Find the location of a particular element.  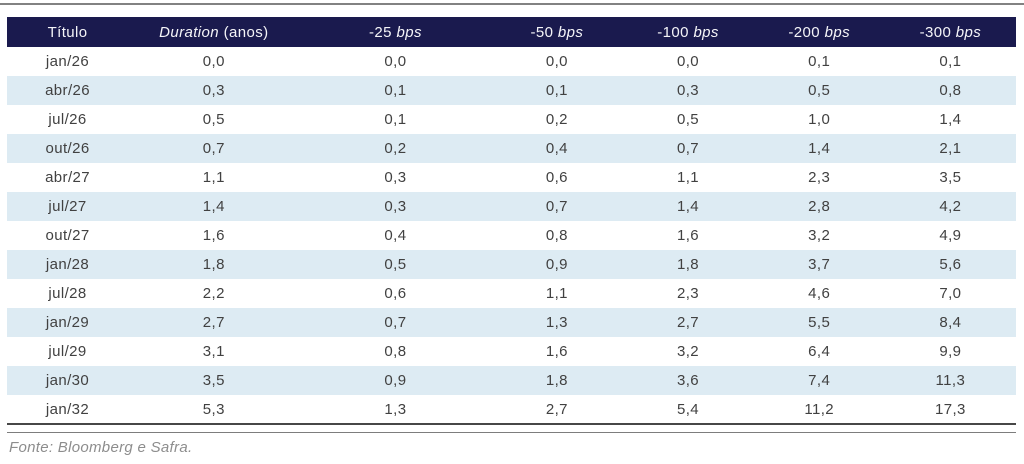

table-row: out/27 1,6 0,4 0,8 1,6 3,2 4,9 is located at coordinates (511, 235).